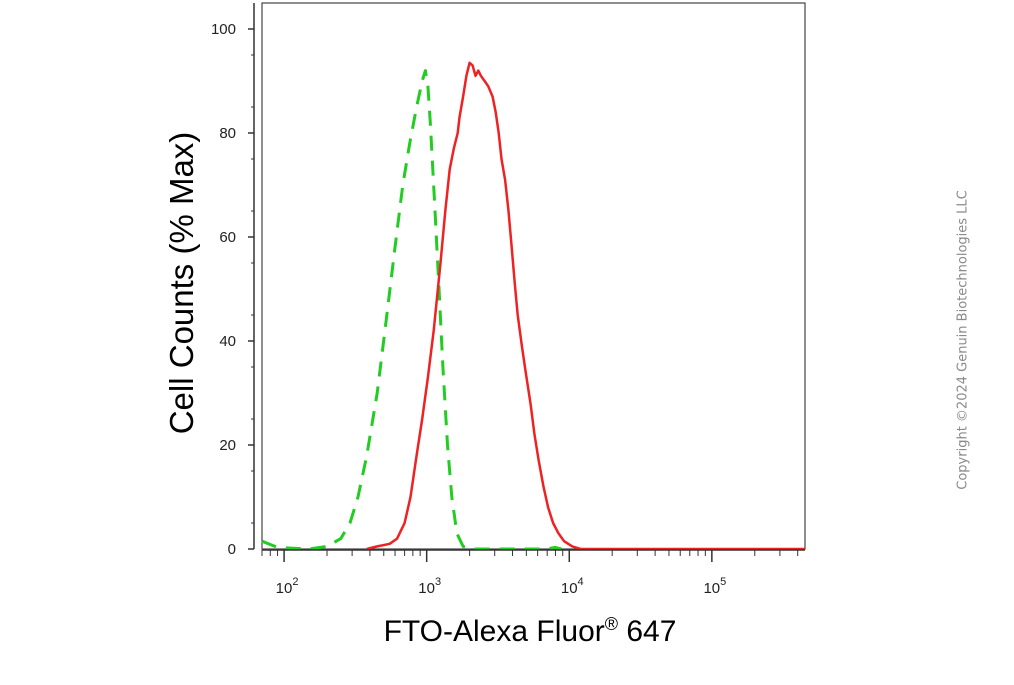 The height and width of the screenshot is (685, 1014). What do you see at coordinates (227, 445) in the screenshot?
I see `y-tick-label: 20` at bounding box center [227, 445].